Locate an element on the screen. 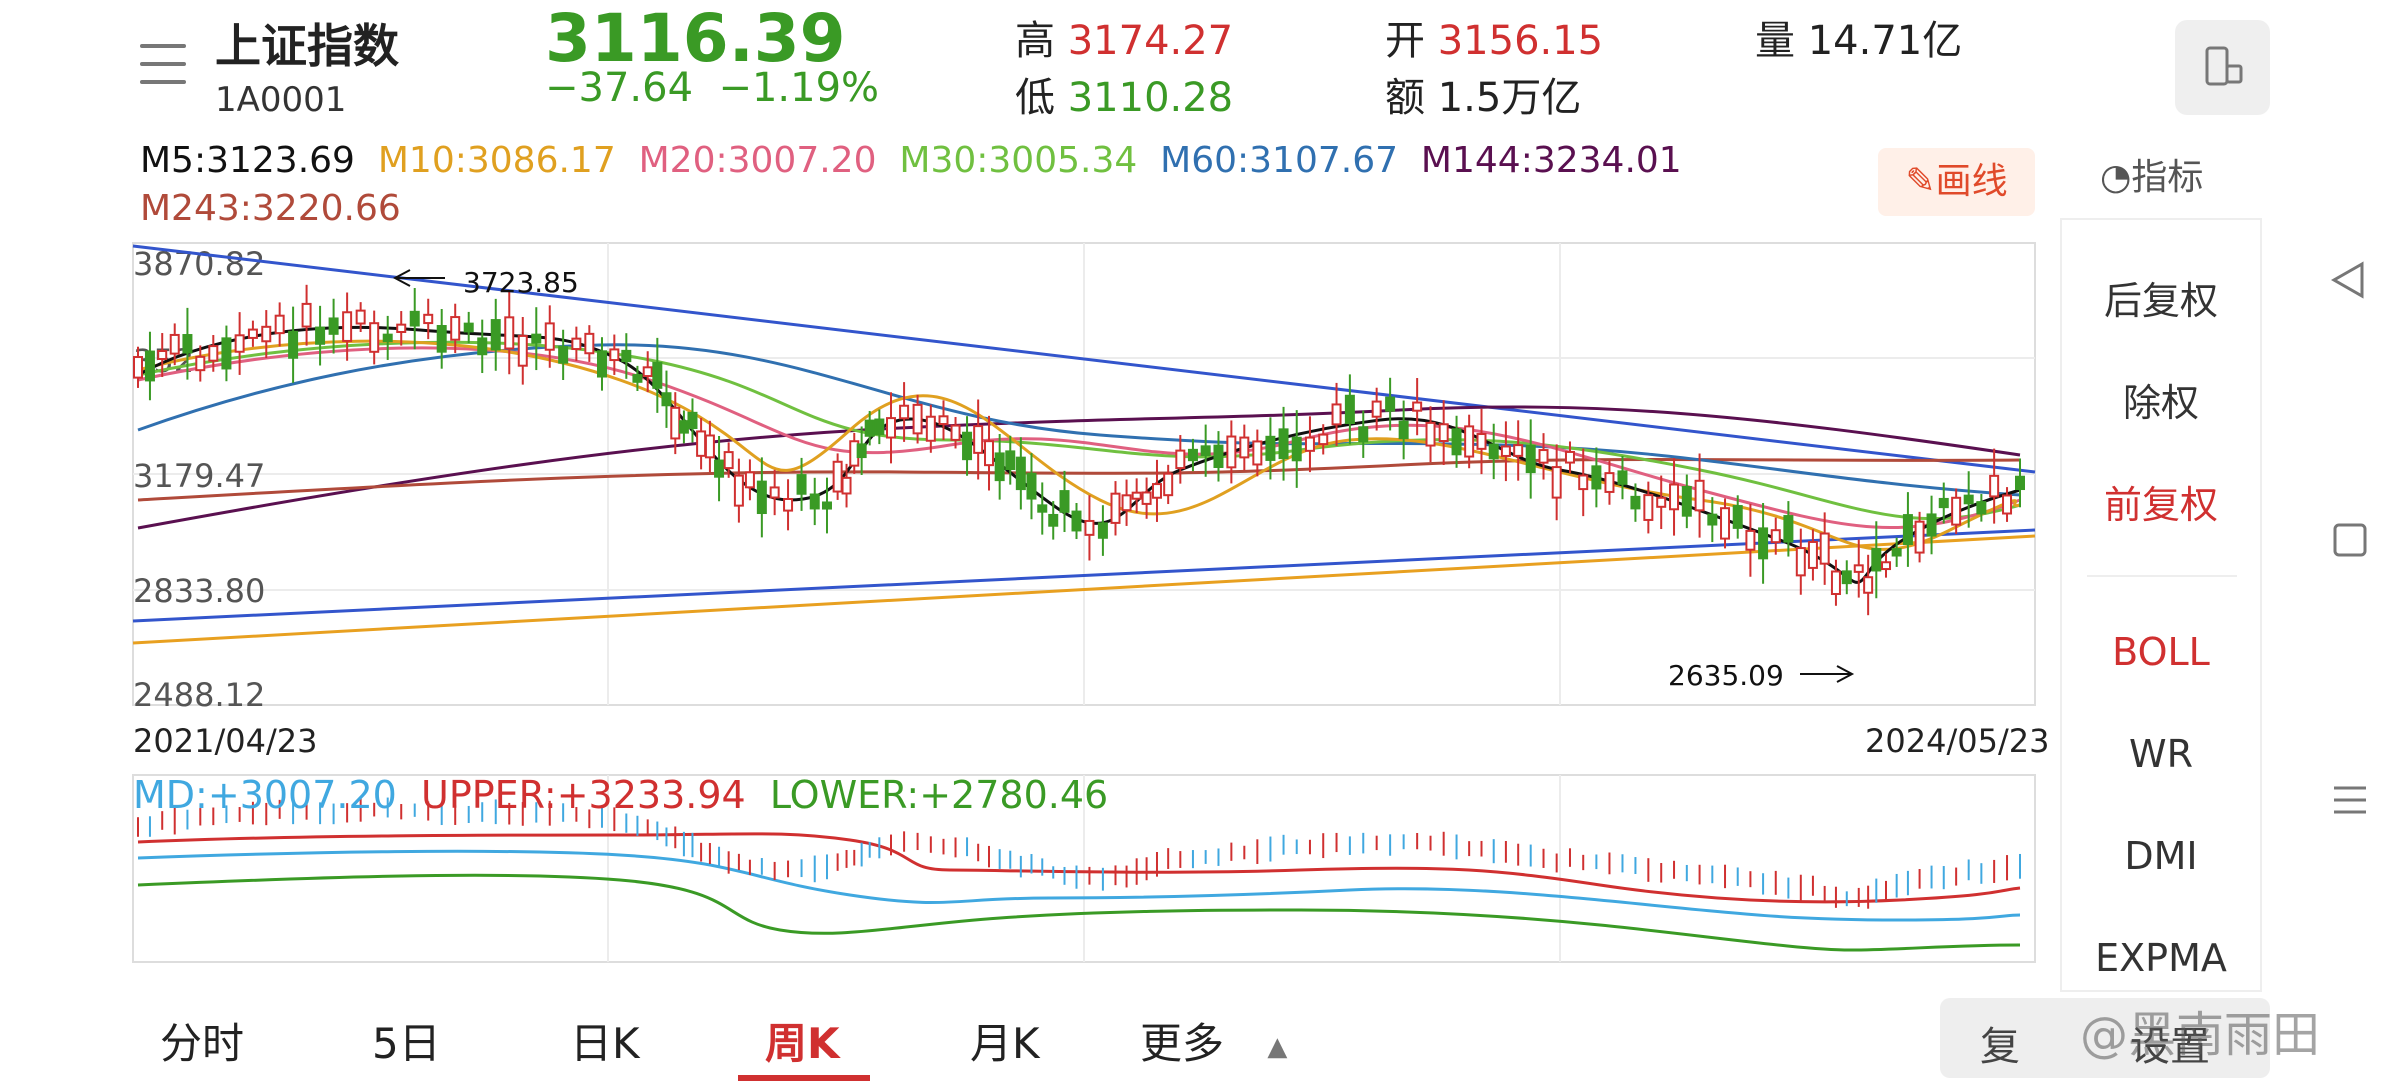 This screenshot has width=2400, height=1081. ma30-line is located at coordinates (1079, 430).